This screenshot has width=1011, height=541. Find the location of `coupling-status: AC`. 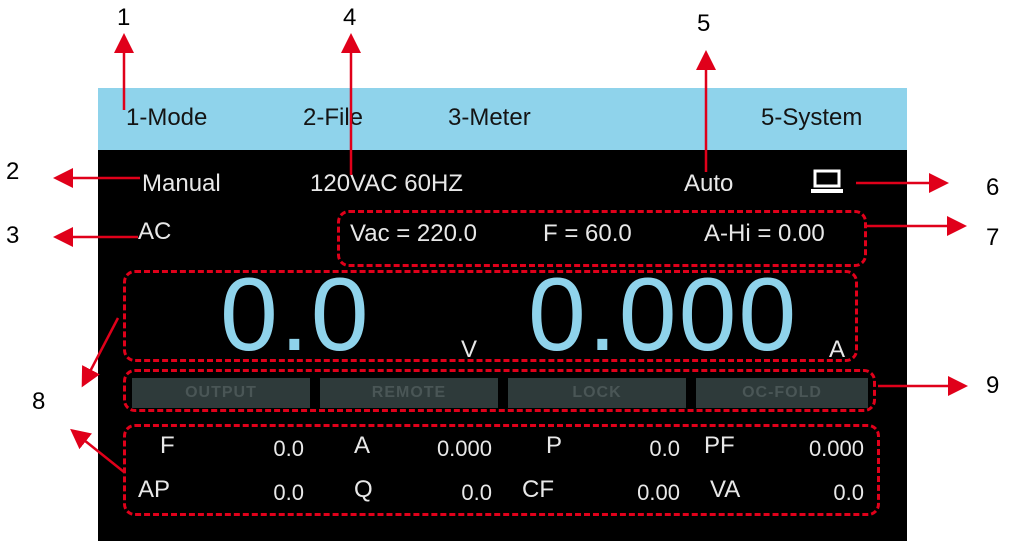

coupling-status: AC is located at coordinates (155, 231).